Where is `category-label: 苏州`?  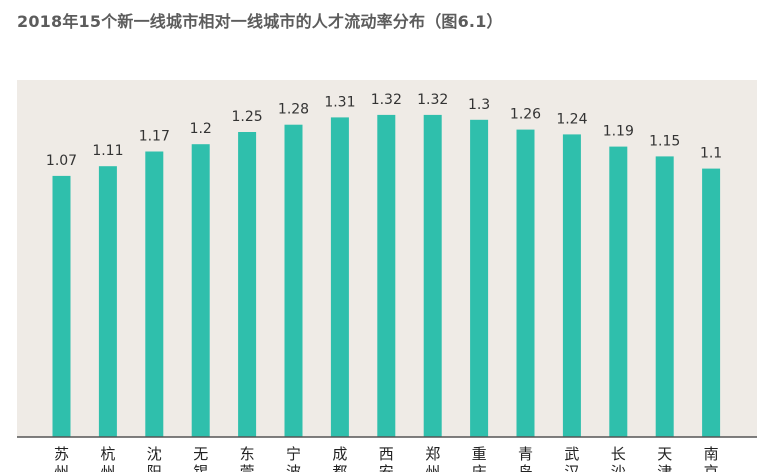 category-label: 苏州 is located at coordinates (61, 458).